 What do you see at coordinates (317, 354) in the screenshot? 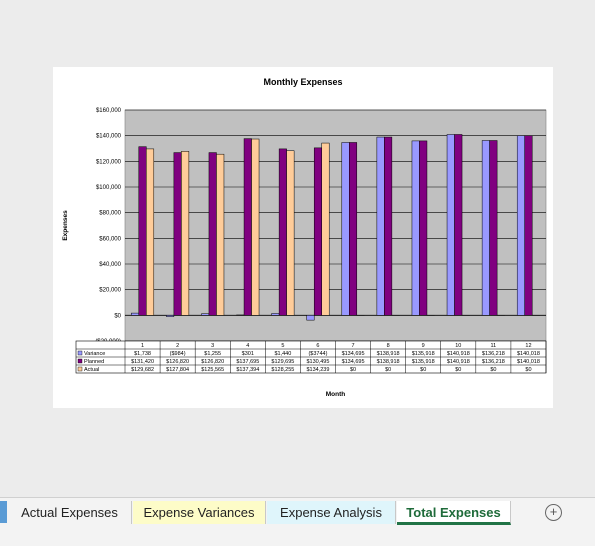
I see `data-label: ($3744)` at bounding box center [317, 354].